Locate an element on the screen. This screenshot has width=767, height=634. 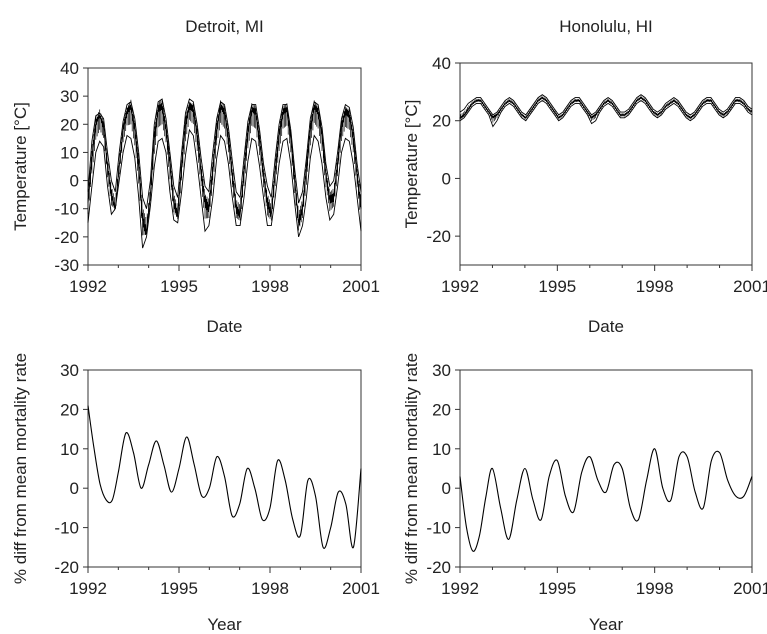
chart-4-y-tick-label: 0 is located at coordinates (446, 488).